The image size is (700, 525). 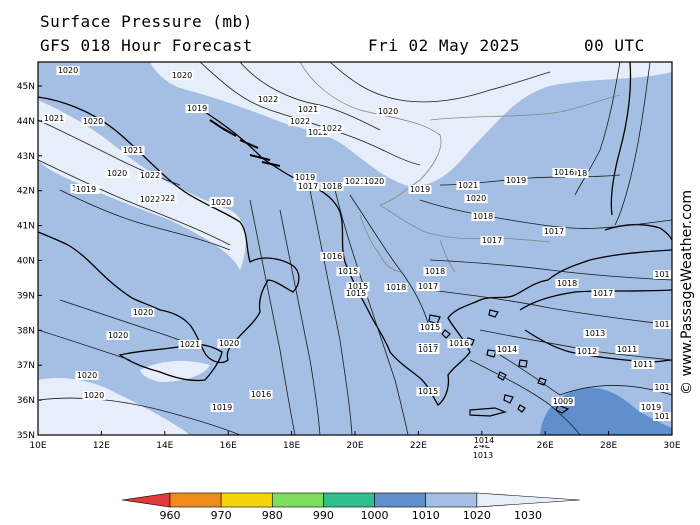 What do you see at coordinates (146, 45) in the screenshot?
I see `forecast-label: GFS 018 Hour Forecast` at bounding box center [146, 45].